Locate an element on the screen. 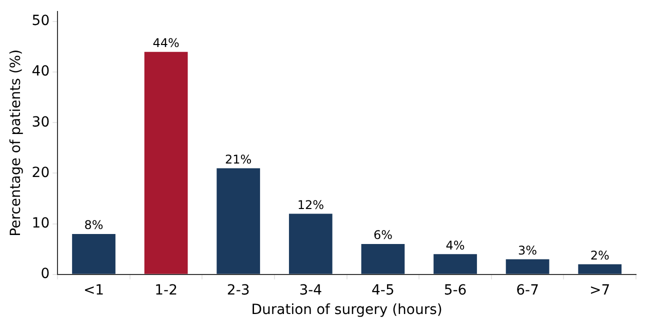 This screenshot has width=650, height=319. data-label: 3% is located at coordinates (528, 250).